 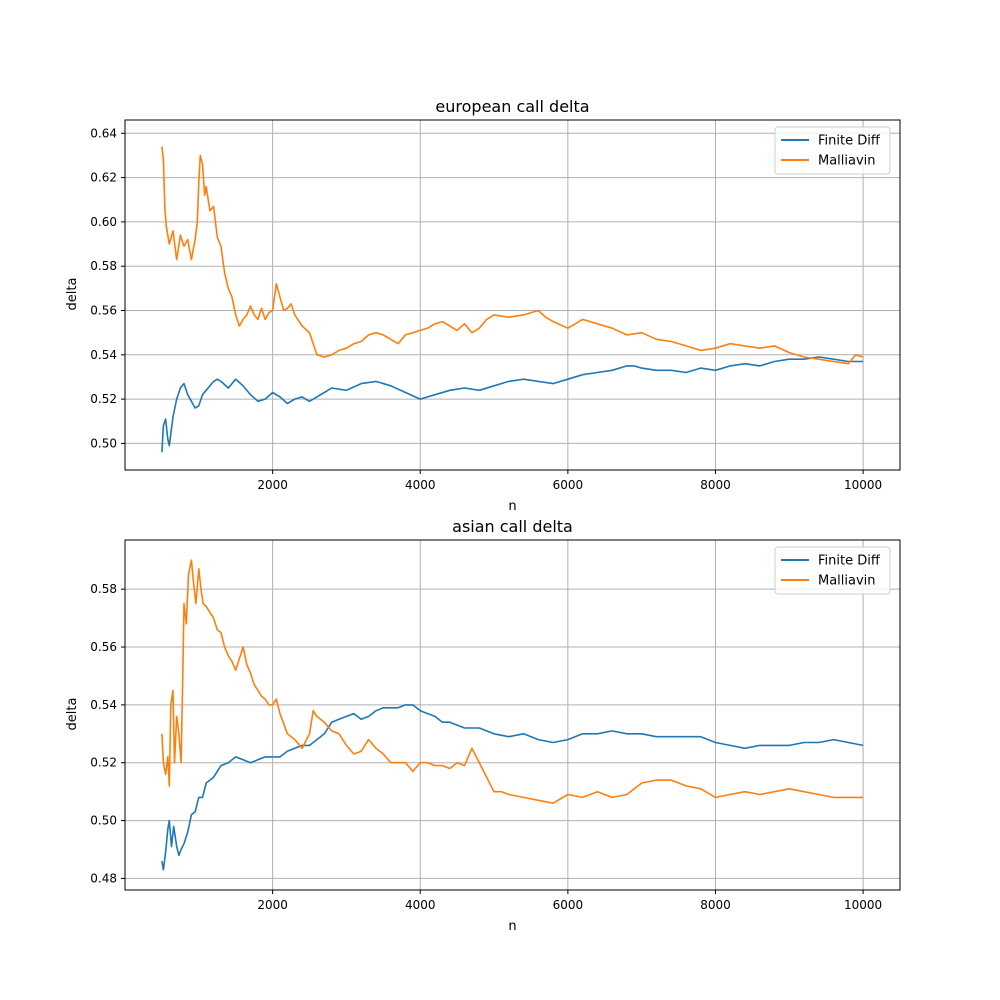 I want to click on y-tick-label: 0.62, so click(x=103, y=178).